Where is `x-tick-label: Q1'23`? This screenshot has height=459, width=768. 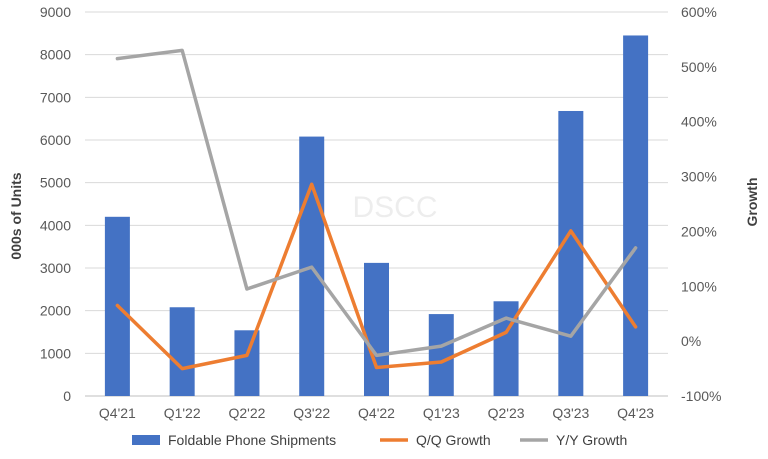 x-tick-label: Q1'23 is located at coordinates (441, 413).